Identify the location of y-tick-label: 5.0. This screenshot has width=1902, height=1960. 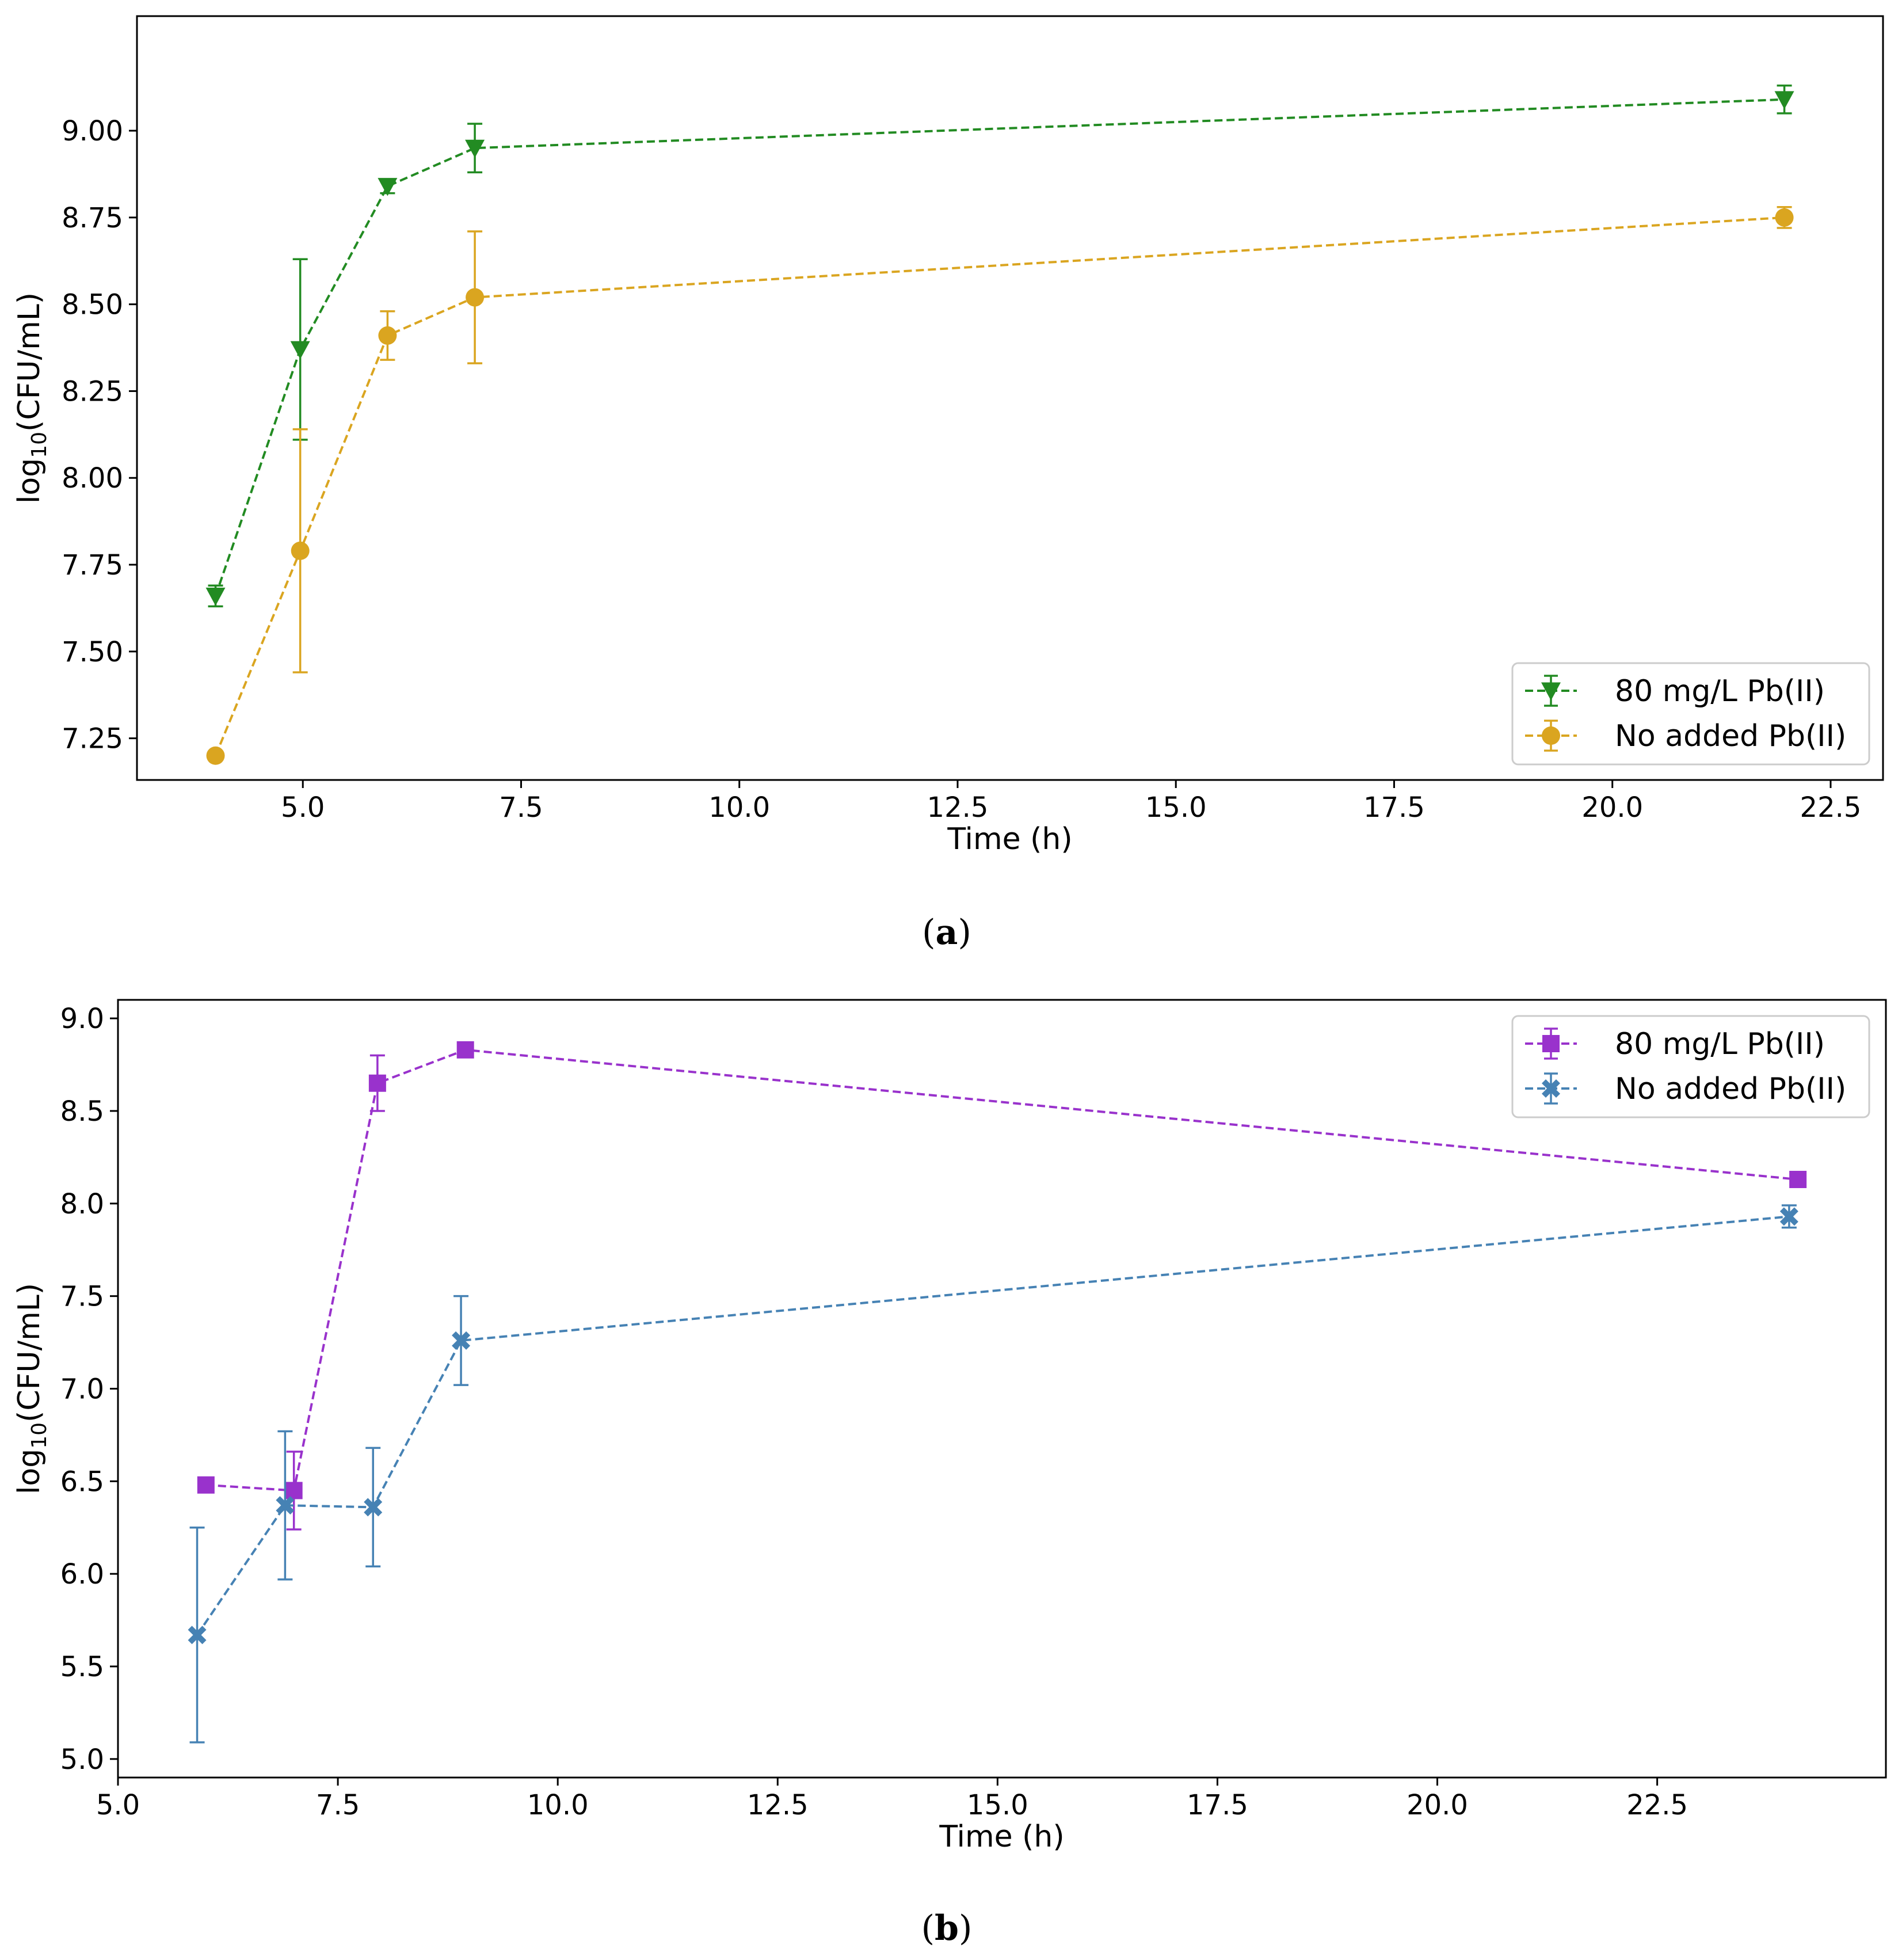
(82, 1760).